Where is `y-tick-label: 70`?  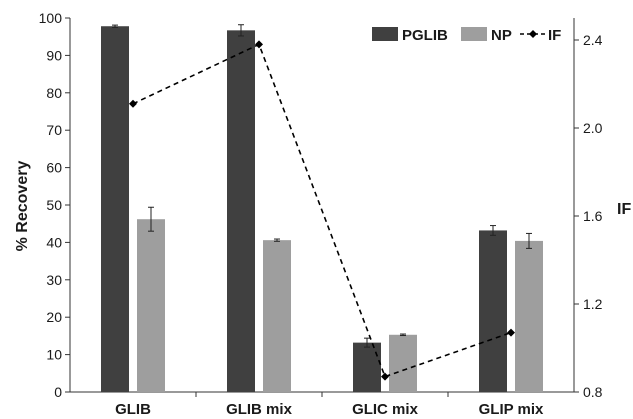 y-tick-label: 70 is located at coordinates (54, 130).